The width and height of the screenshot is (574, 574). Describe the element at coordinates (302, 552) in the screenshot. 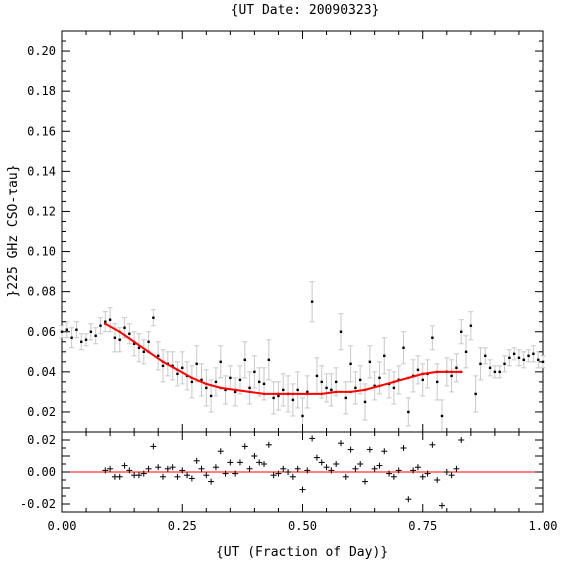

I see `x-axis-label: {UT (Fraction of Day)}` at that location.